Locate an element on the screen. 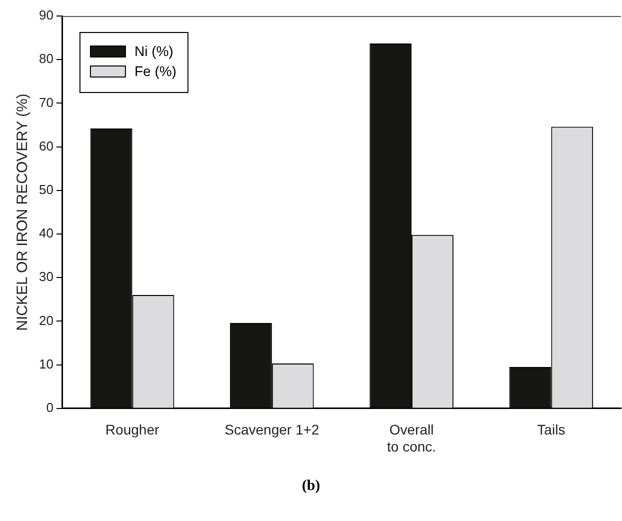 The image size is (622, 521). x-tick-label: Scavenger 1+2 is located at coordinates (272, 430).